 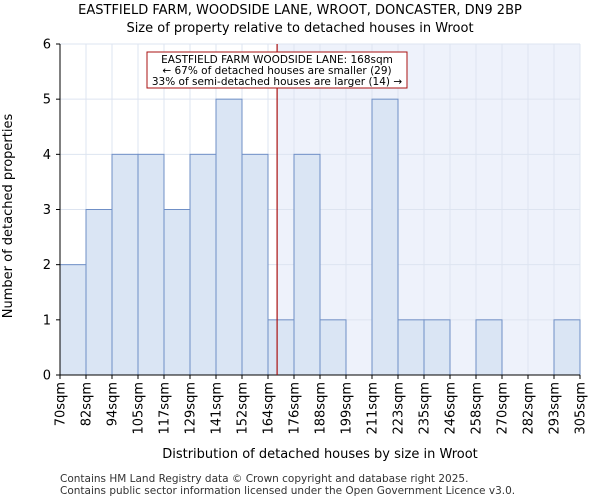 What do you see at coordinates (581, 408) in the screenshot?
I see `x-tick-label: 305sqm` at bounding box center [581, 408].